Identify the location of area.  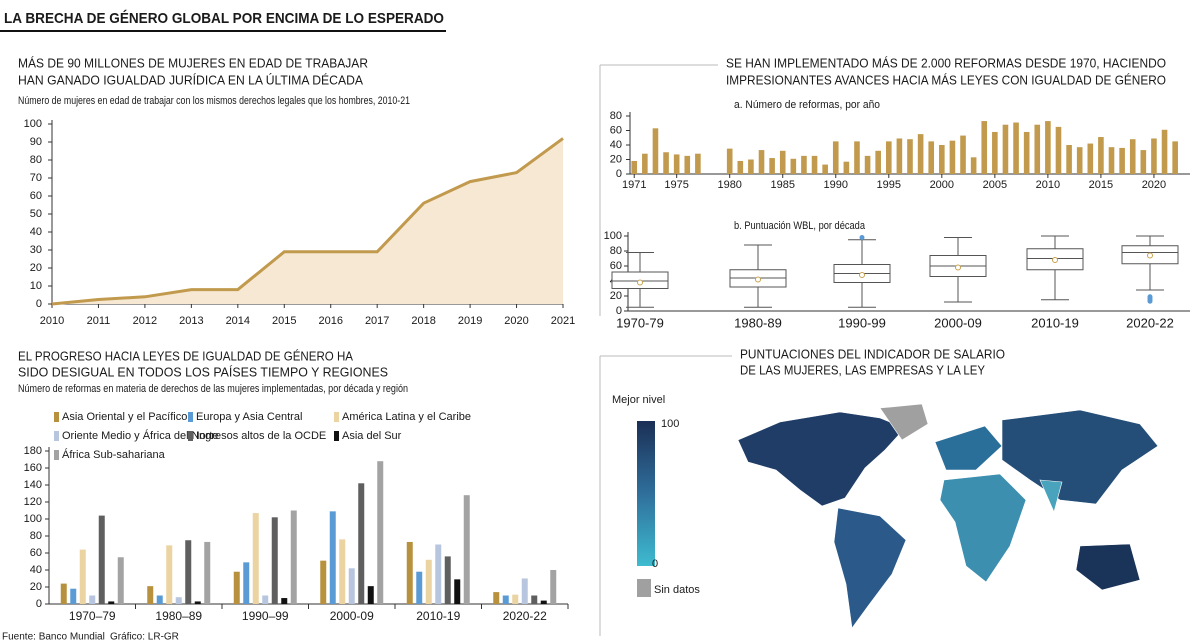
(307, 221).